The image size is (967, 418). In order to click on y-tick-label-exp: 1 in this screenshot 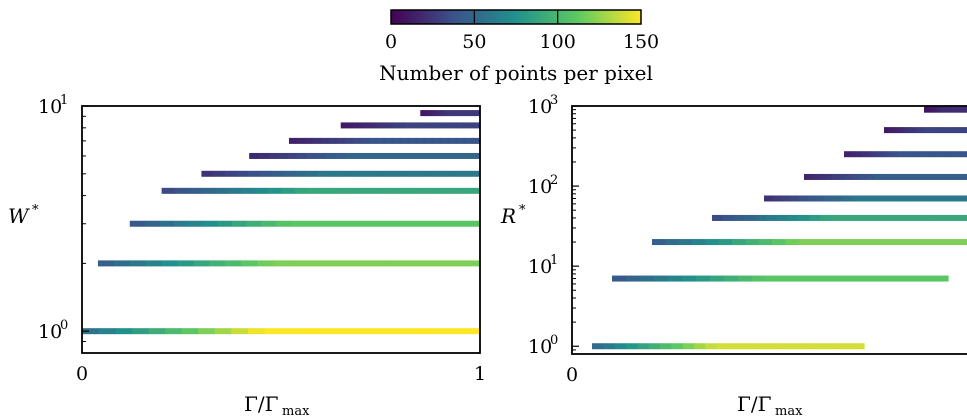, I will do `click(554, 260)`.